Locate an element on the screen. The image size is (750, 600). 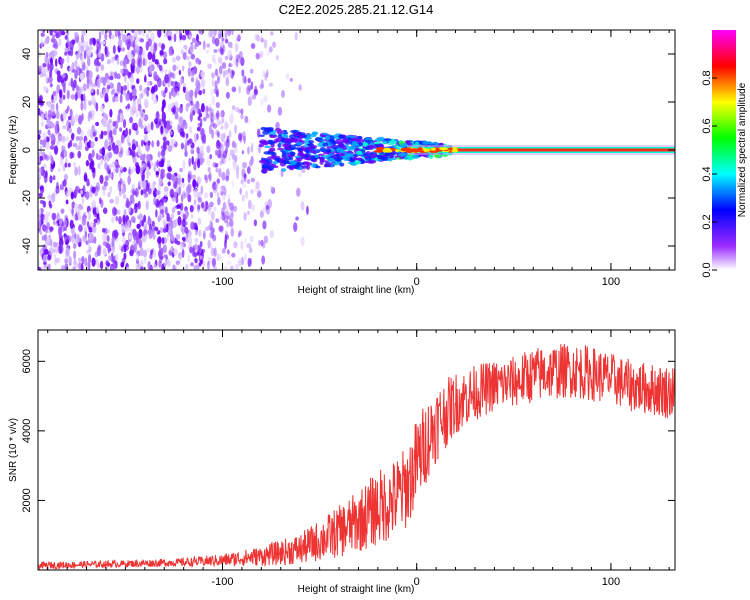
colorbar-tick-label: 0.6 is located at coordinates (707, 125).